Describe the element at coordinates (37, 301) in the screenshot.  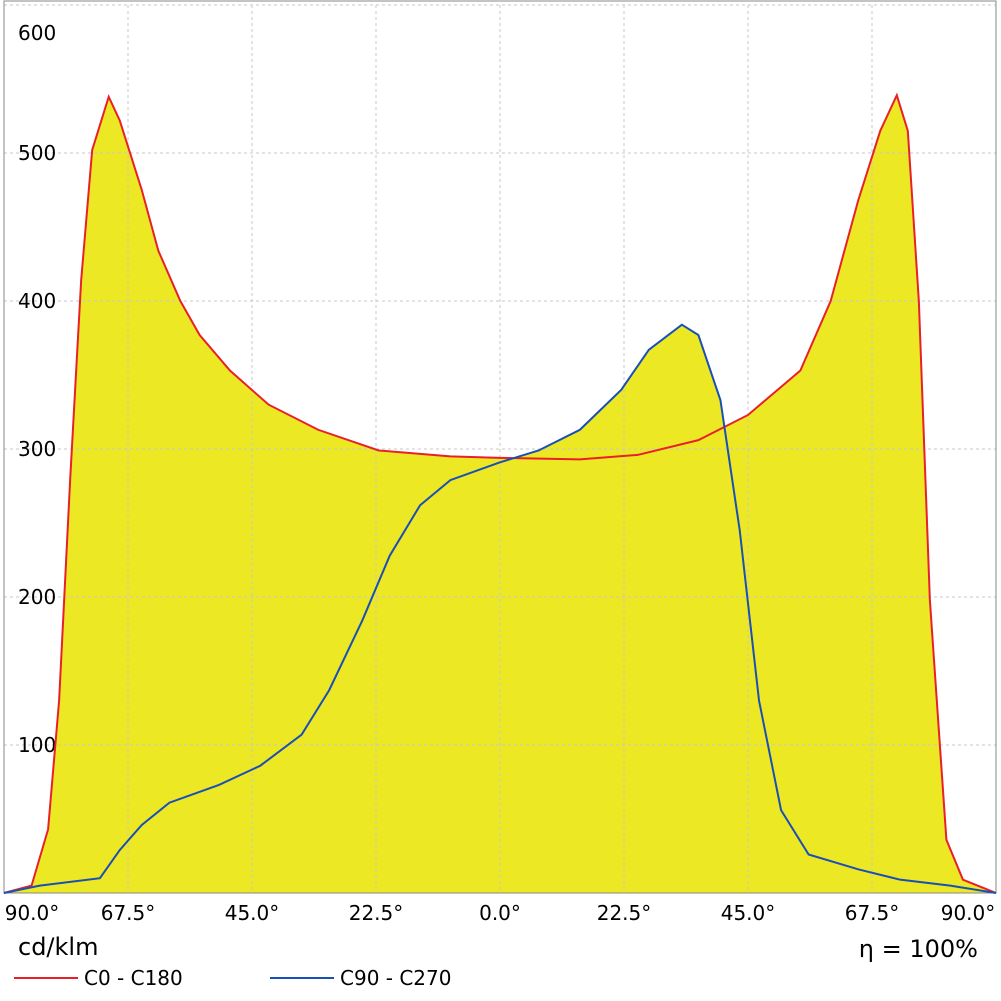
I see `y-tick-label: 400` at that location.